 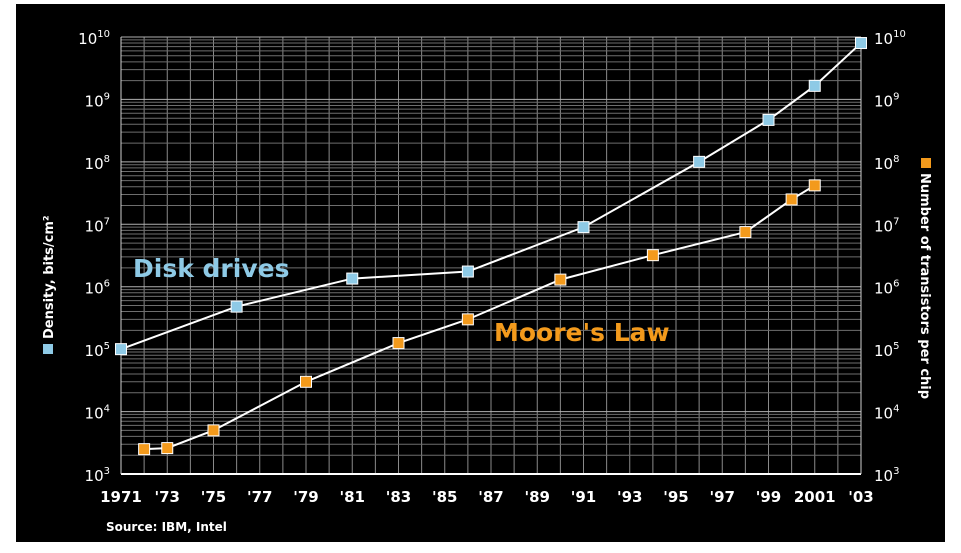 I want to click on x-tick-label: '73, so click(x=167, y=497).